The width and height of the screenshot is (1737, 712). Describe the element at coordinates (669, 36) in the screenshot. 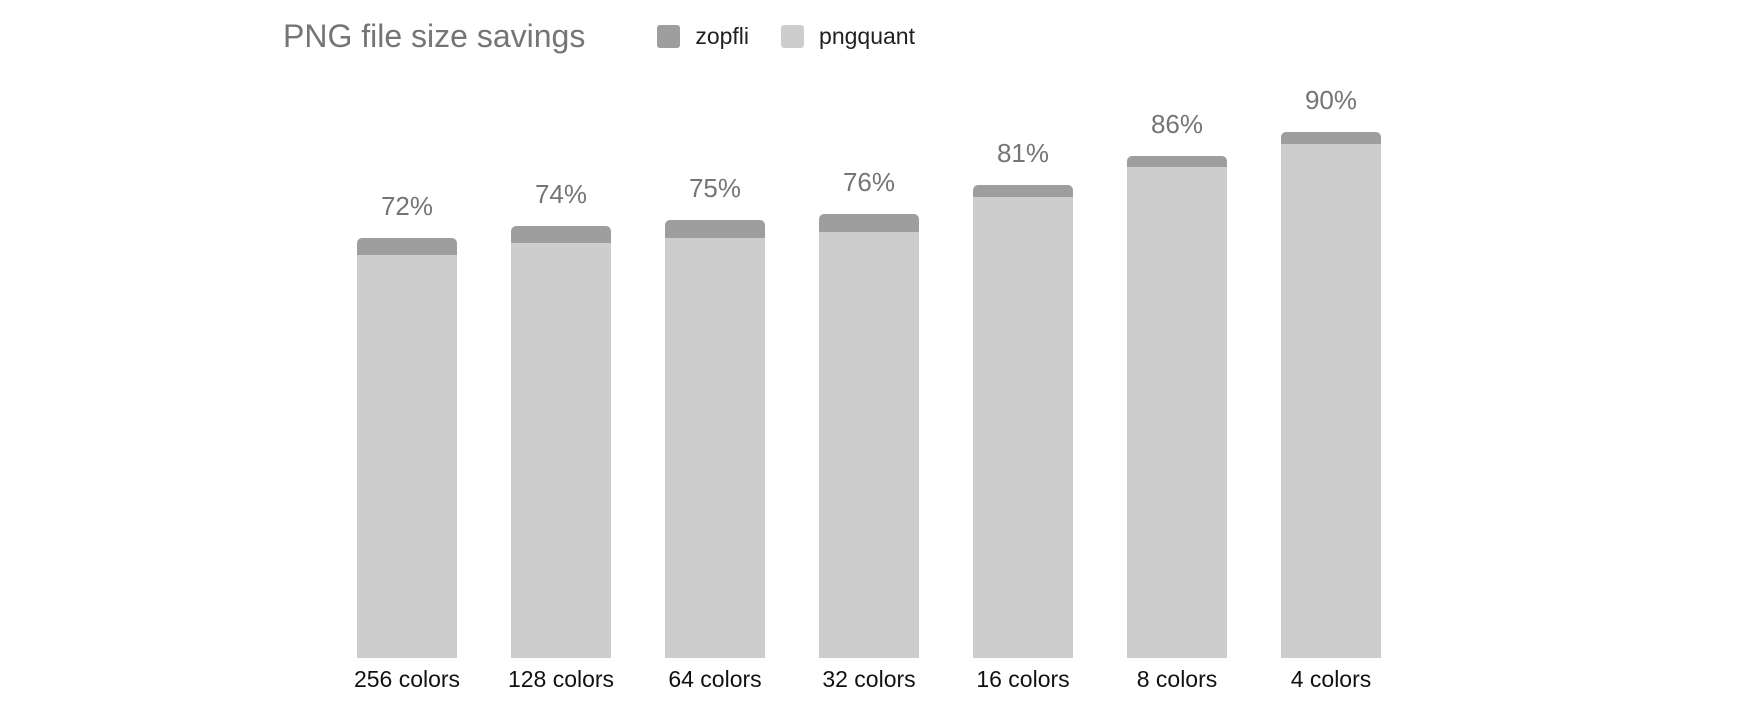

I see `zopfli-swatch-icon` at that location.